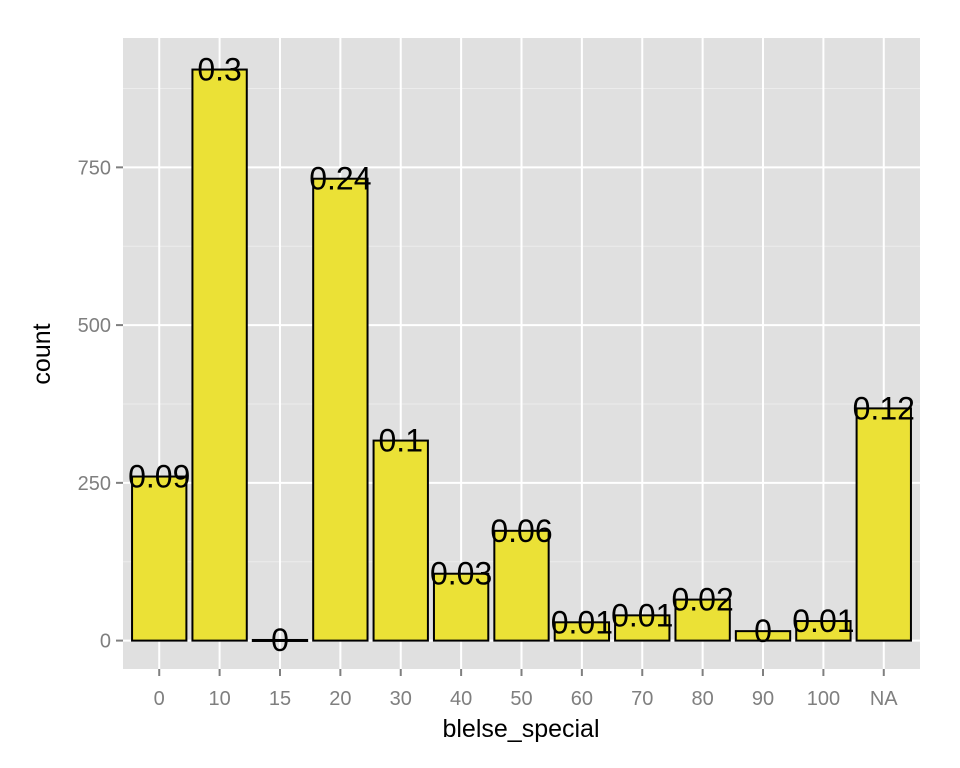  What do you see at coordinates (94, 168) in the screenshot?
I see `y-tick-label: 750` at bounding box center [94, 168].